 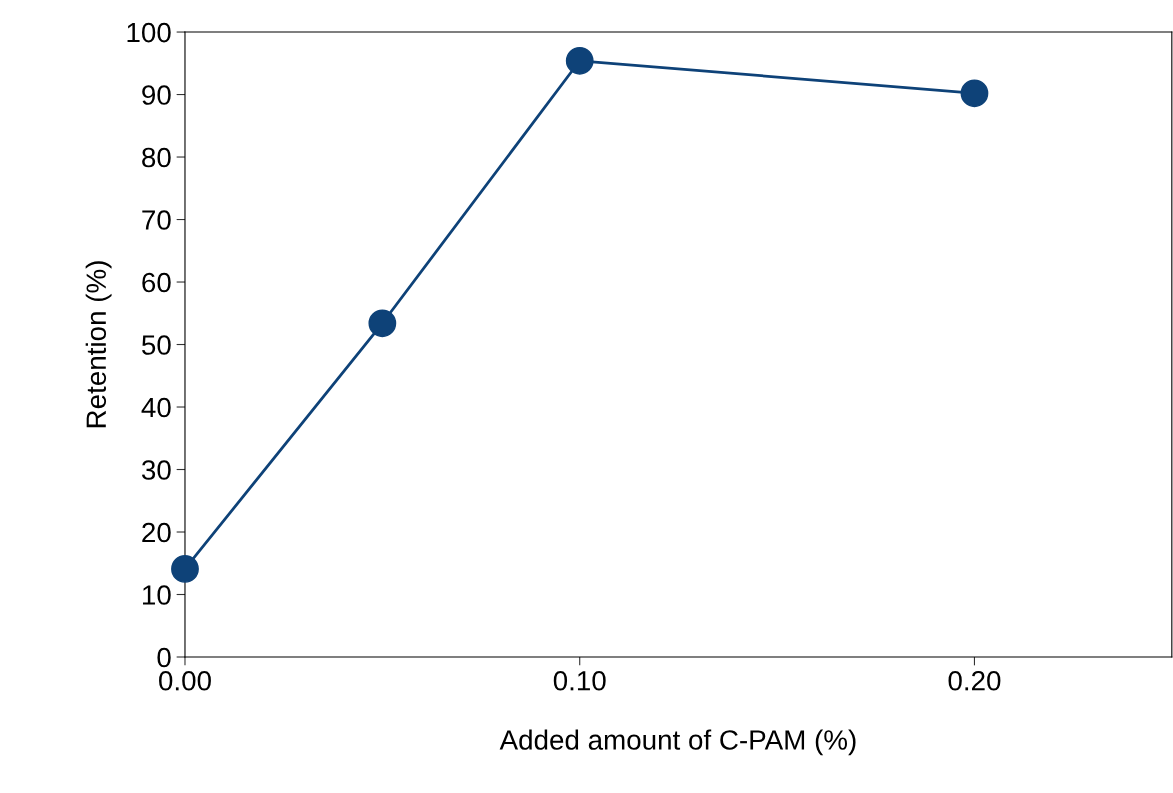 I want to click on x-tick-label: 0.20, so click(x=974, y=680).